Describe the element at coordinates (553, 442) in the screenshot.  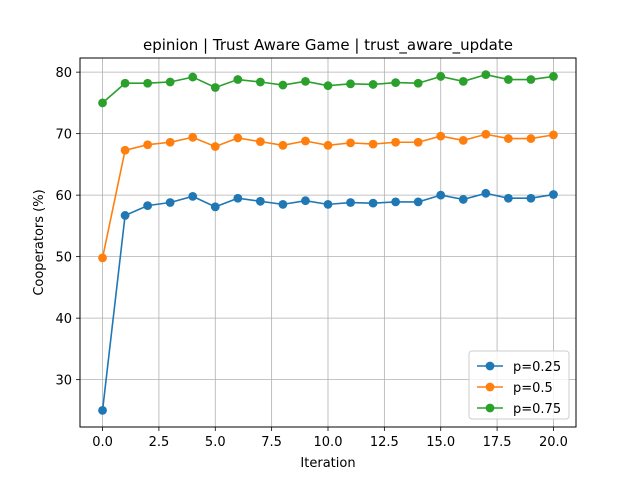
I see `x-tick-label: 20.0` at that location.